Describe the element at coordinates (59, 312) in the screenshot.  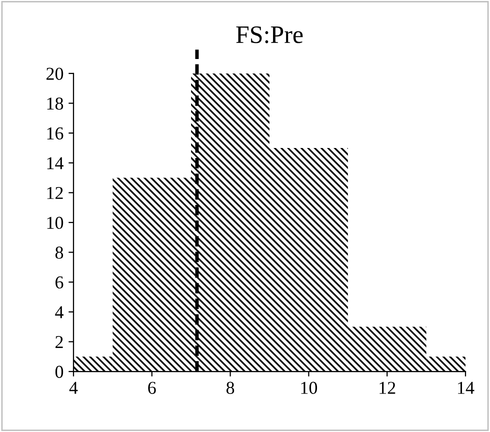
I see `y-tick-label: 4` at that location.